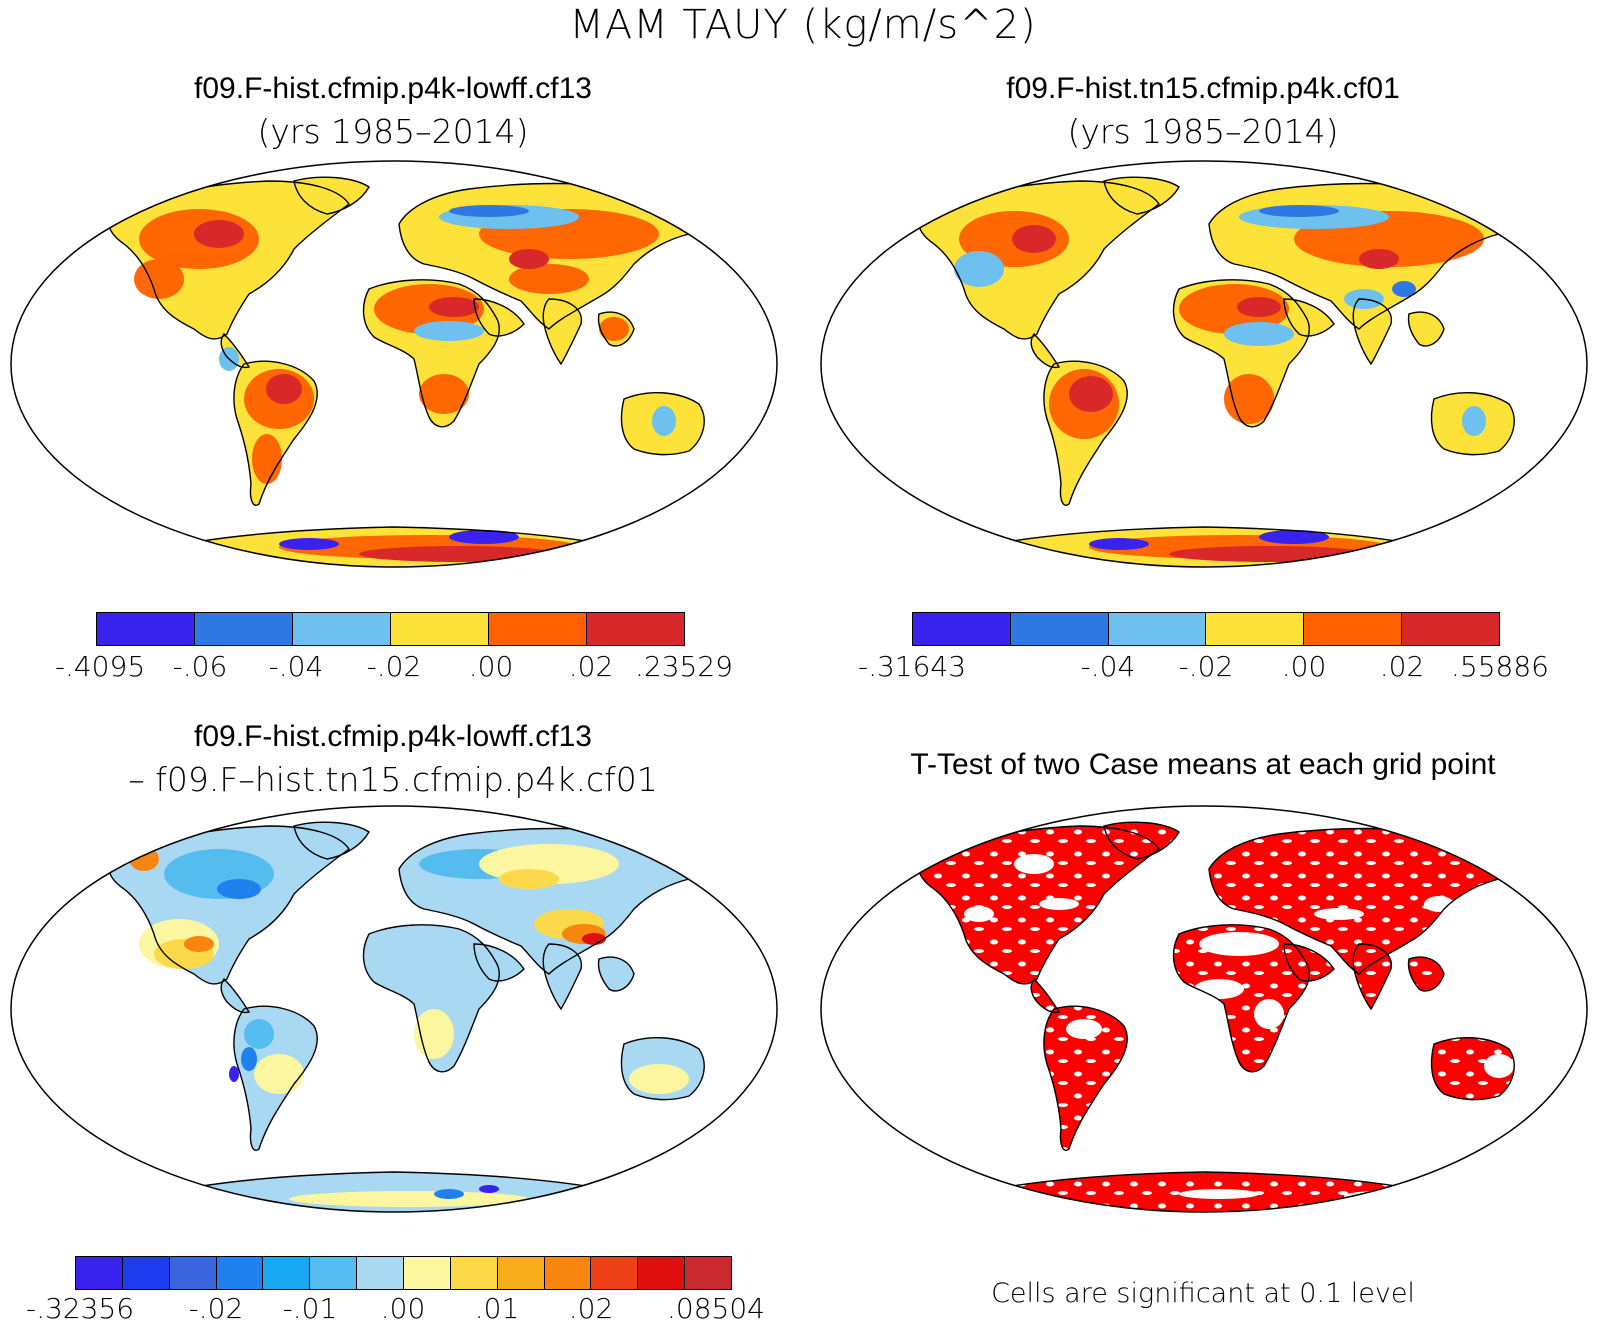  Describe the element at coordinates (1500, 666) in the screenshot. I see `colorbar-tick-label: .55886` at that location.